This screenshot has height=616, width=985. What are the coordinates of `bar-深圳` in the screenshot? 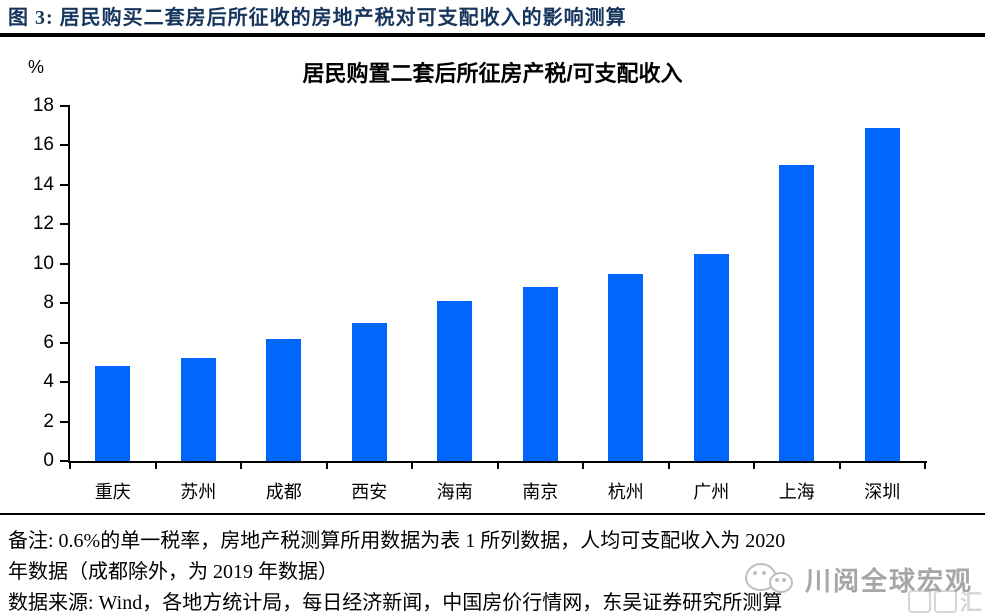 It's located at (882, 294).